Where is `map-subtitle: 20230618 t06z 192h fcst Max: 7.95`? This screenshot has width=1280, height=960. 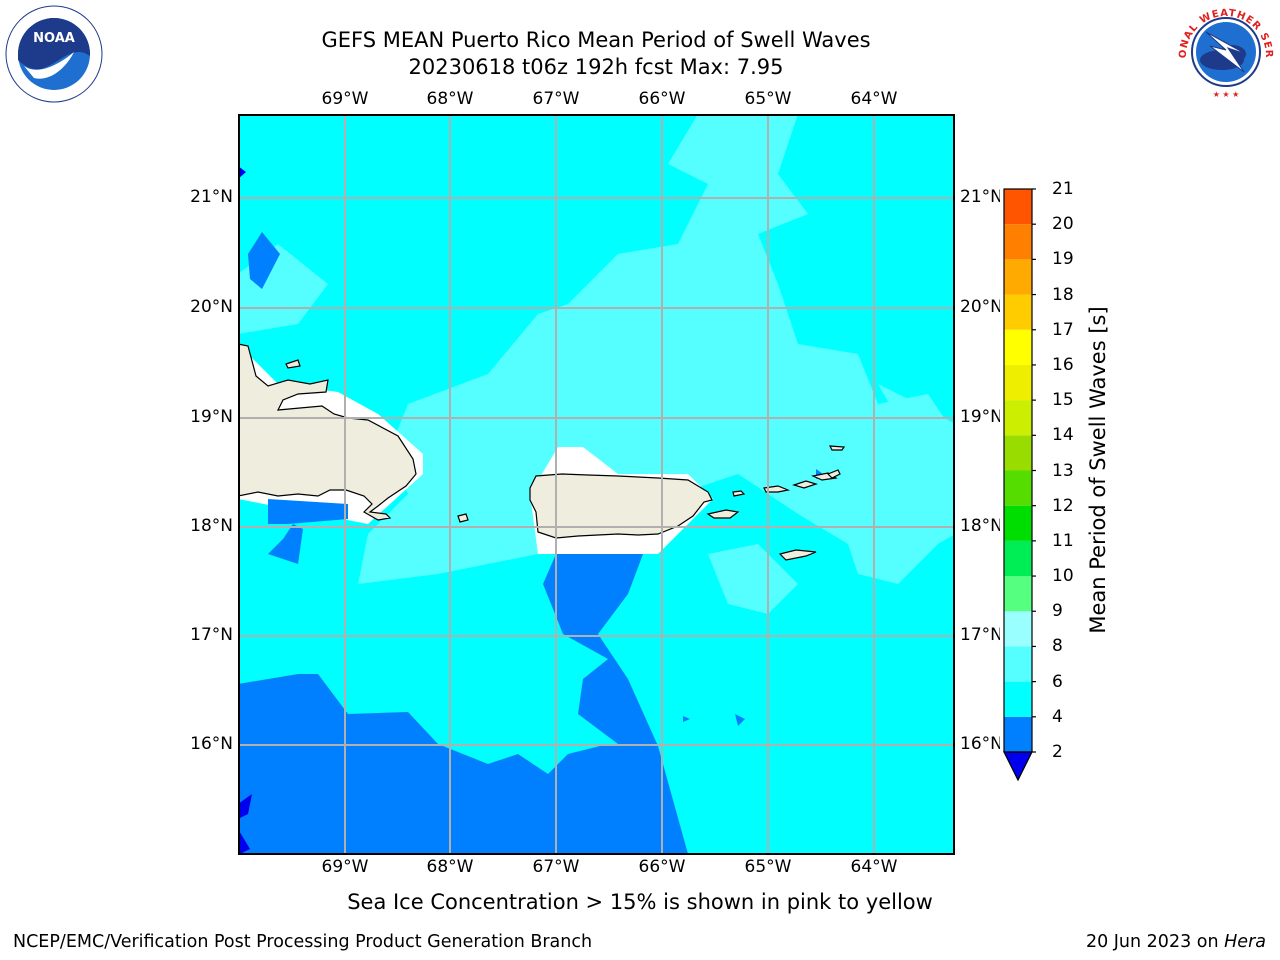 map-subtitle: 20230618 t06z 192h fcst Max: 7.95 is located at coordinates (596, 67).